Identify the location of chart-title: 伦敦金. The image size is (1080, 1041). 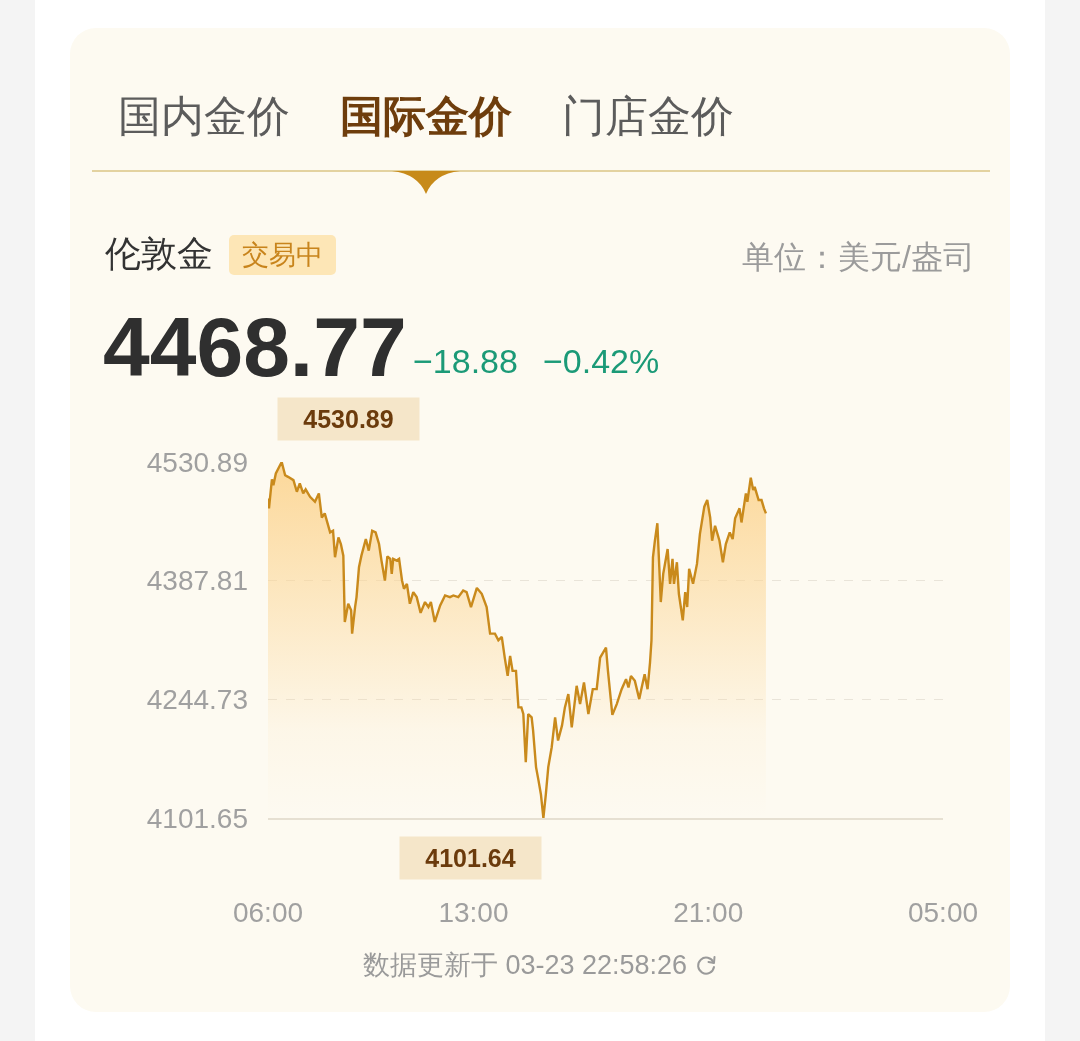
(159, 253).